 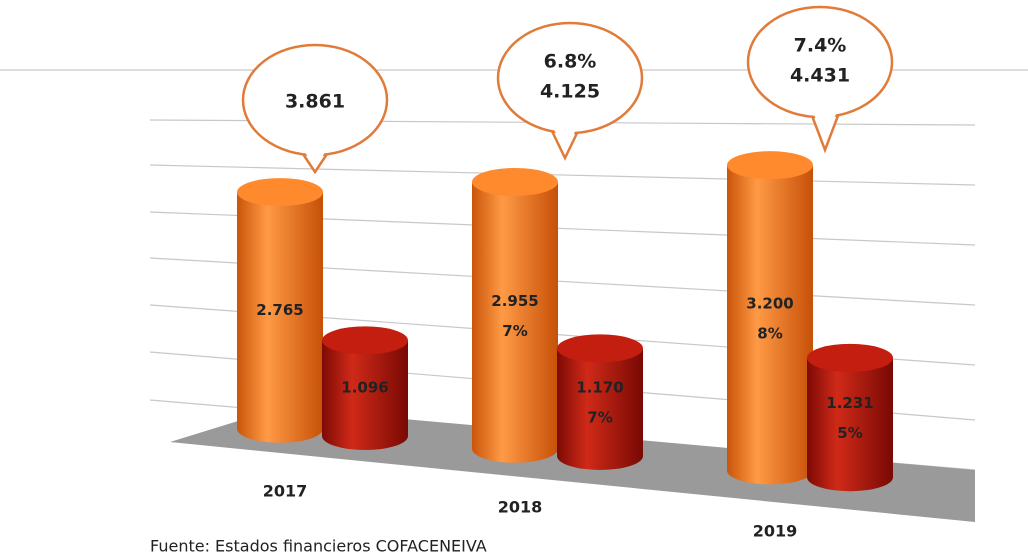 What do you see at coordinates (279, 310) in the screenshot?
I see `value-label: 2.765` at bounding box center [279, 310].